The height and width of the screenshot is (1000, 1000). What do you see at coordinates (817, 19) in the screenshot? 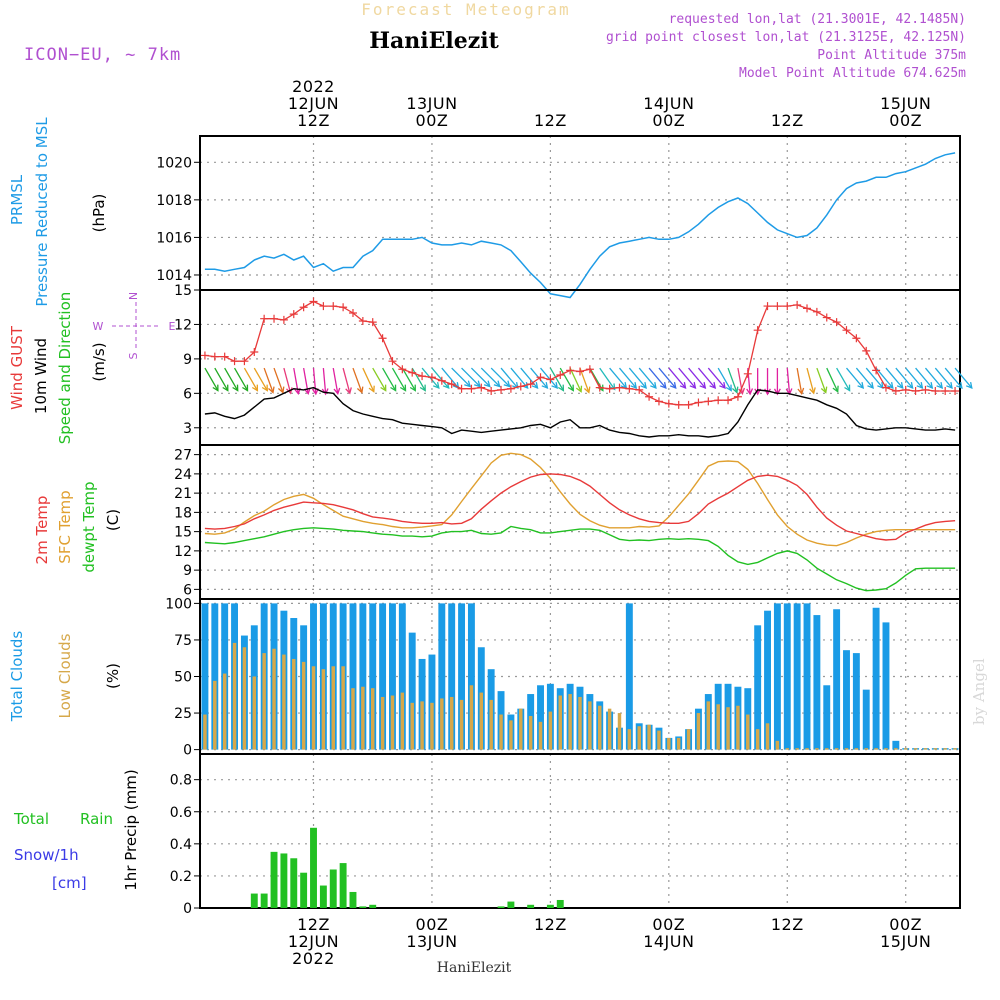
I see `requested-coords: requested lon,lat (21.3001E, 42.1485N)` at bounding box center [817, 19].